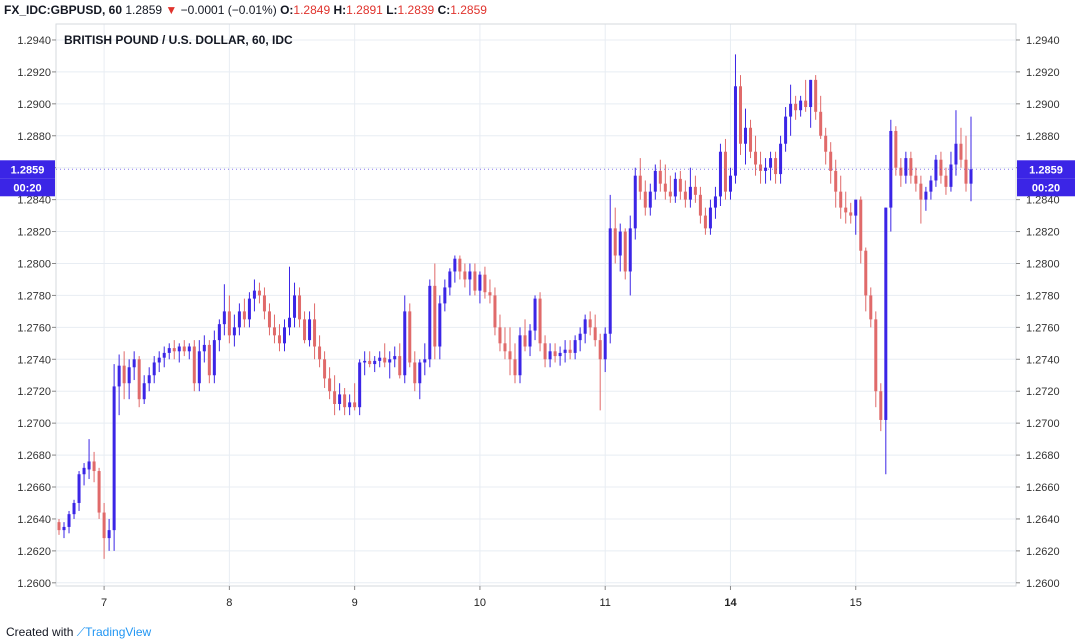  What do you see at coordinates (27, 188) in the screenshot?
I see `countdown-badge-label: 00:20` at bounding box center [27, 188].